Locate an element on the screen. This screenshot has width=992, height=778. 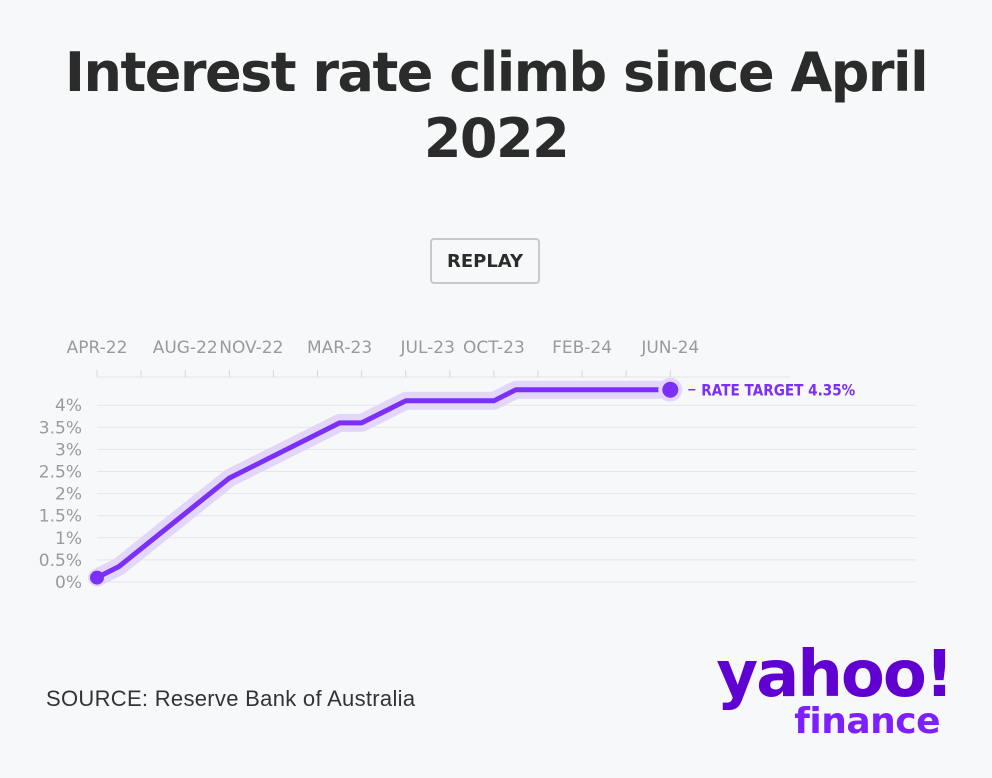
y-tick-label-4: 2% is located at coordinates (68, 495).